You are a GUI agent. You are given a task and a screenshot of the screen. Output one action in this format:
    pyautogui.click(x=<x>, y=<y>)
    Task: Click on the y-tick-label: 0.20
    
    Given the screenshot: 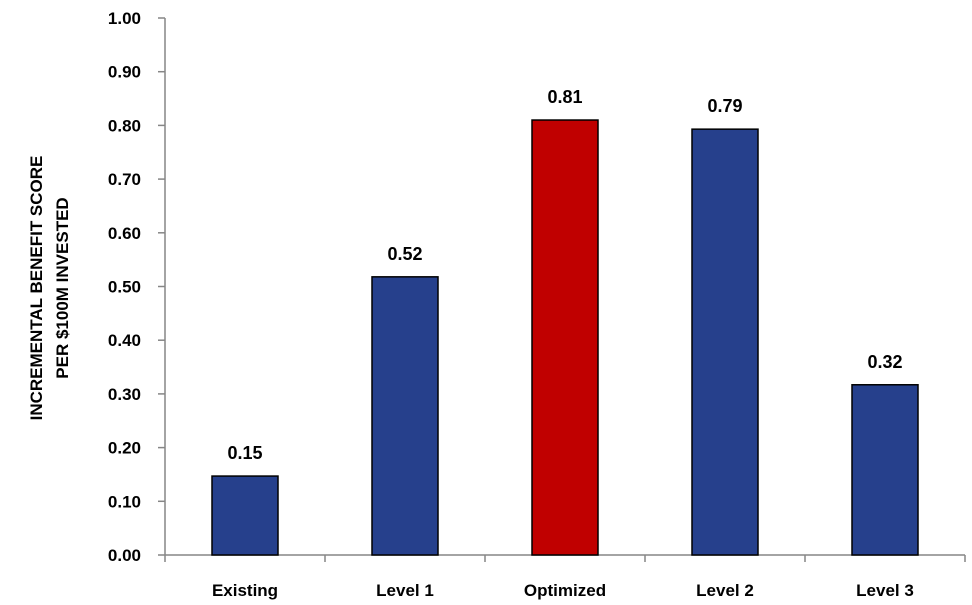 What is the action you would take?
    pyautogui.click(x=124, y=448)
    